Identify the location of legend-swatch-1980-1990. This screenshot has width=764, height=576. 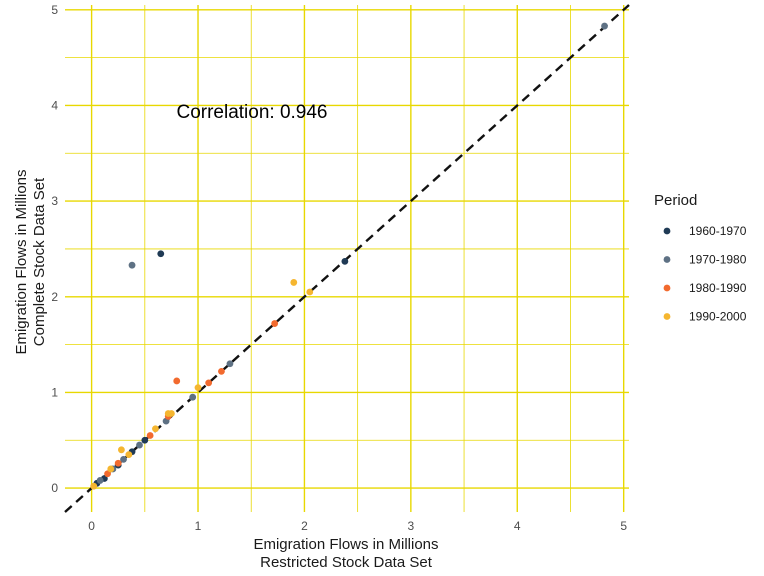
(667, 288).